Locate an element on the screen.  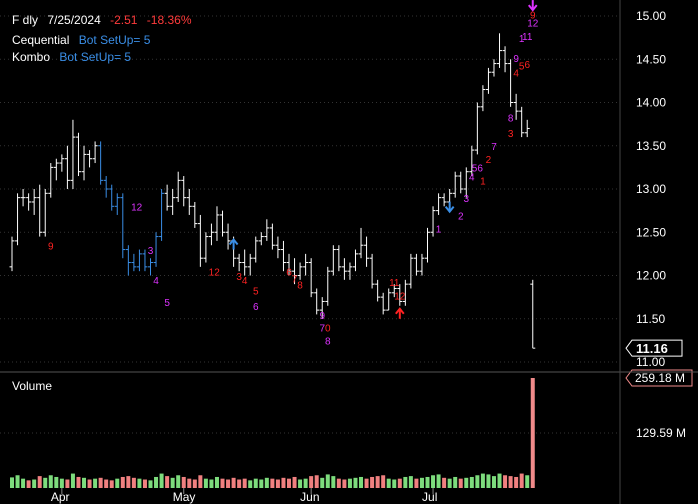
change-value: -2.51 is located at coordinates (124, 20).